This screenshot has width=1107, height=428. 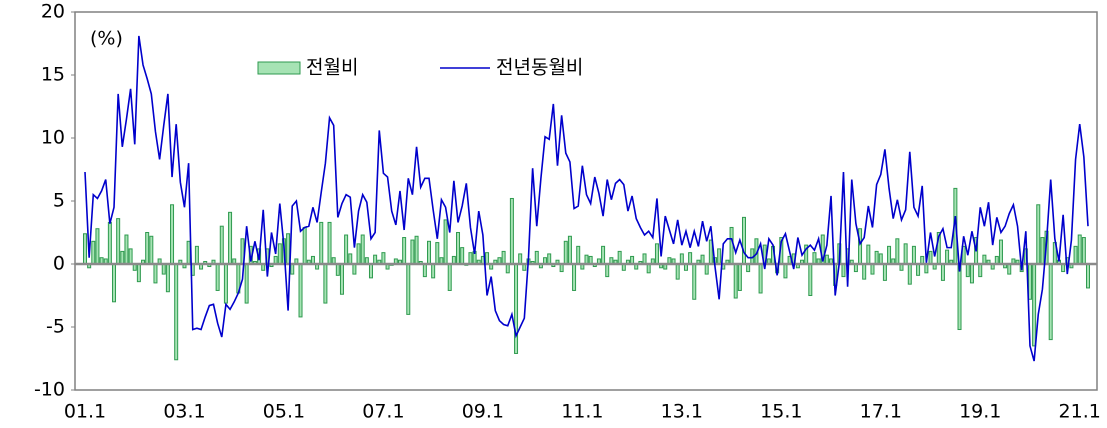 What do you see at coordinates (279, 68) in the screenshot?
I see `legend-swatch` at bounding box center [279, 68].